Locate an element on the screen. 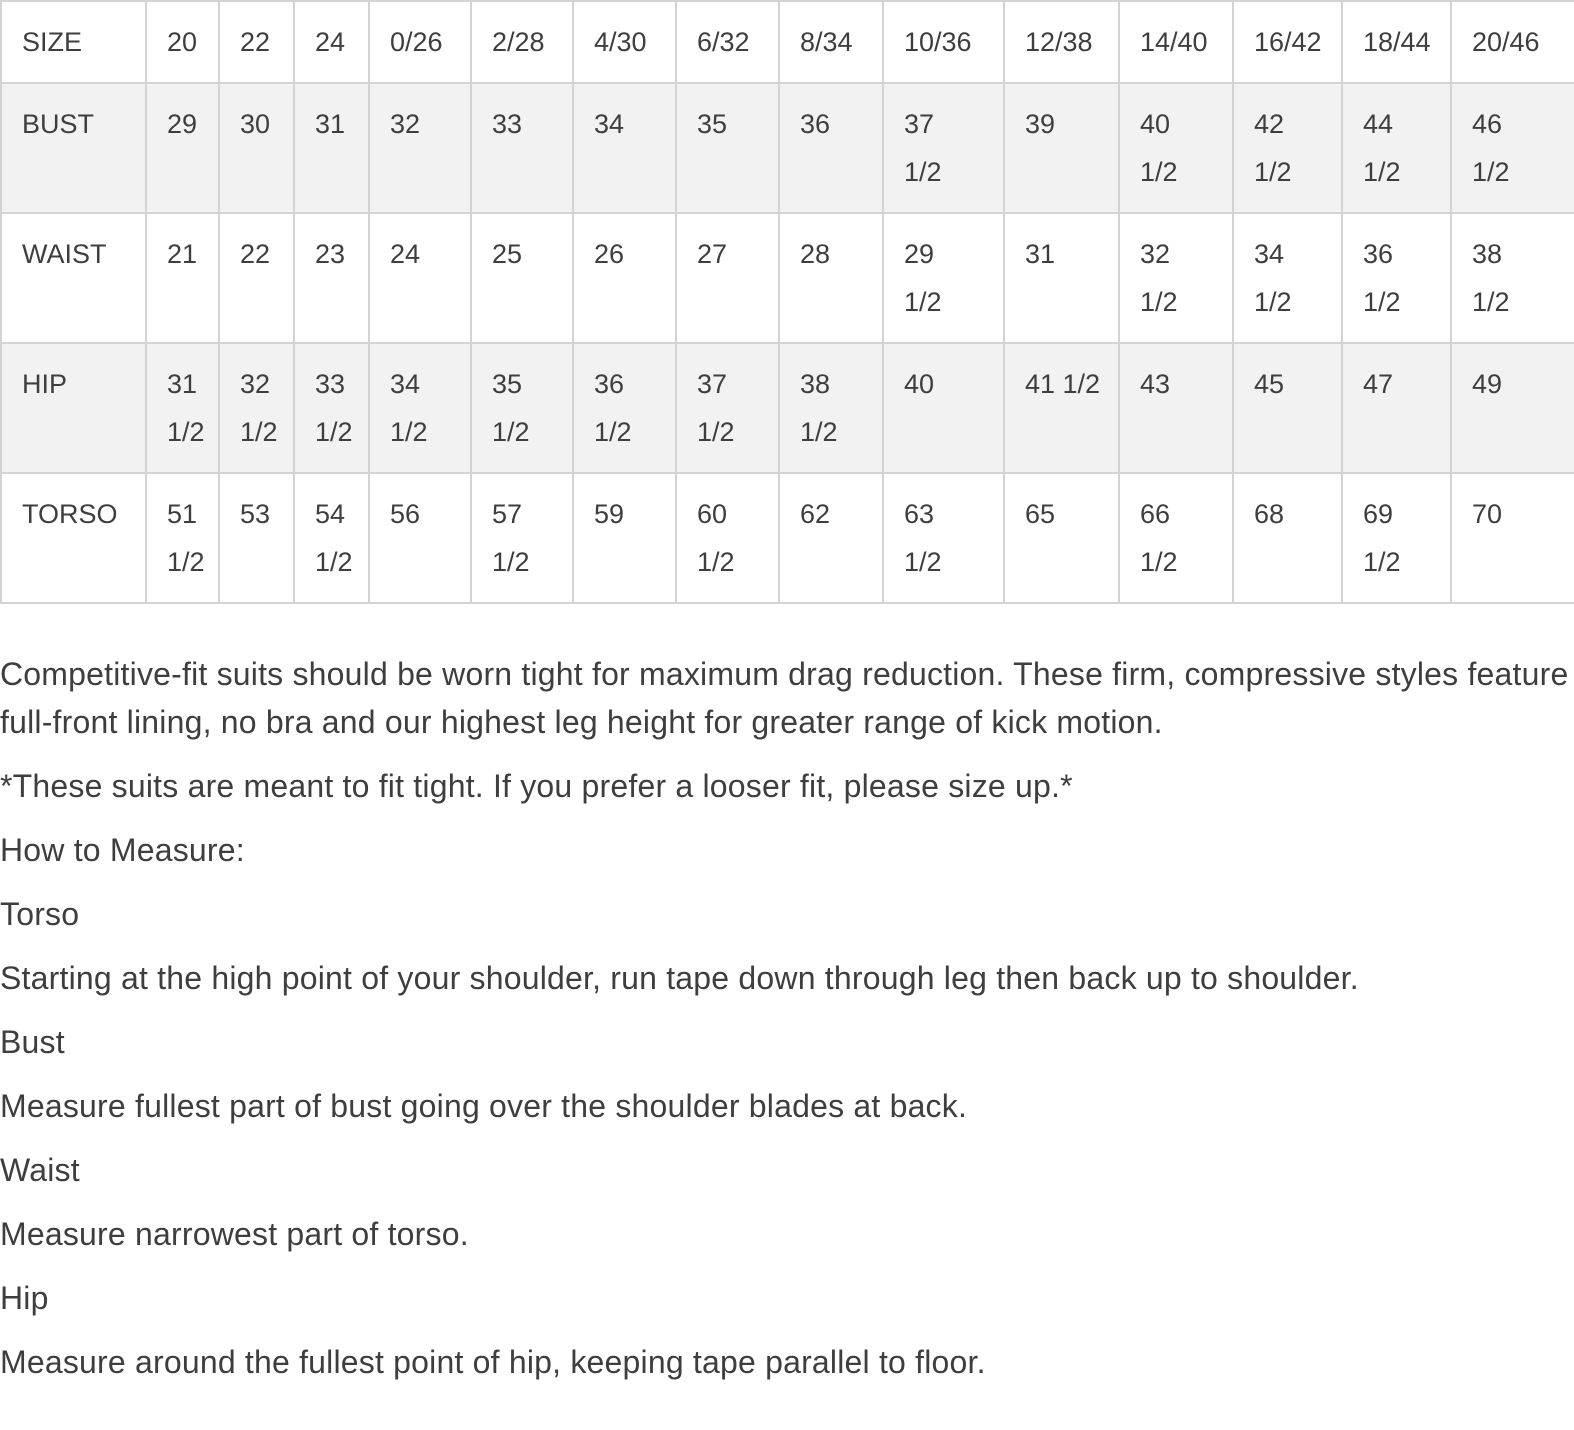 The image size is (1574, 1430). table-cell: 25 is located at coordinates (522, 278).